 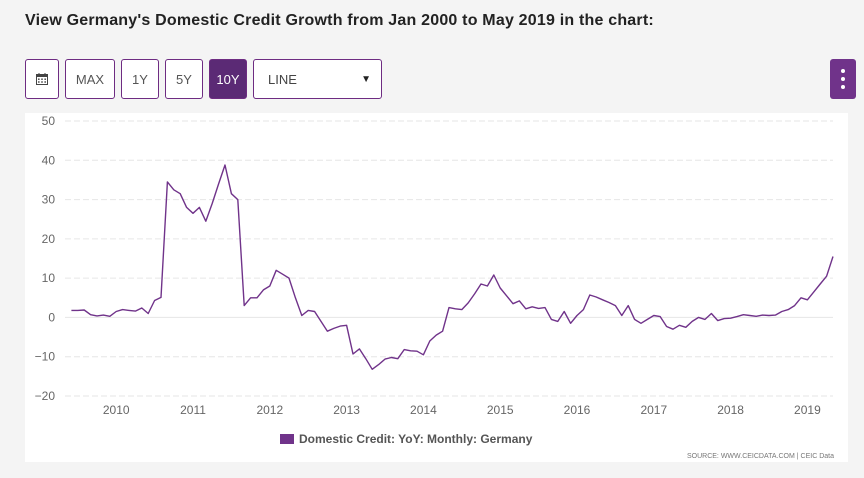 I want to click on x-tick-label: 2019, so click(x=807, y=410).